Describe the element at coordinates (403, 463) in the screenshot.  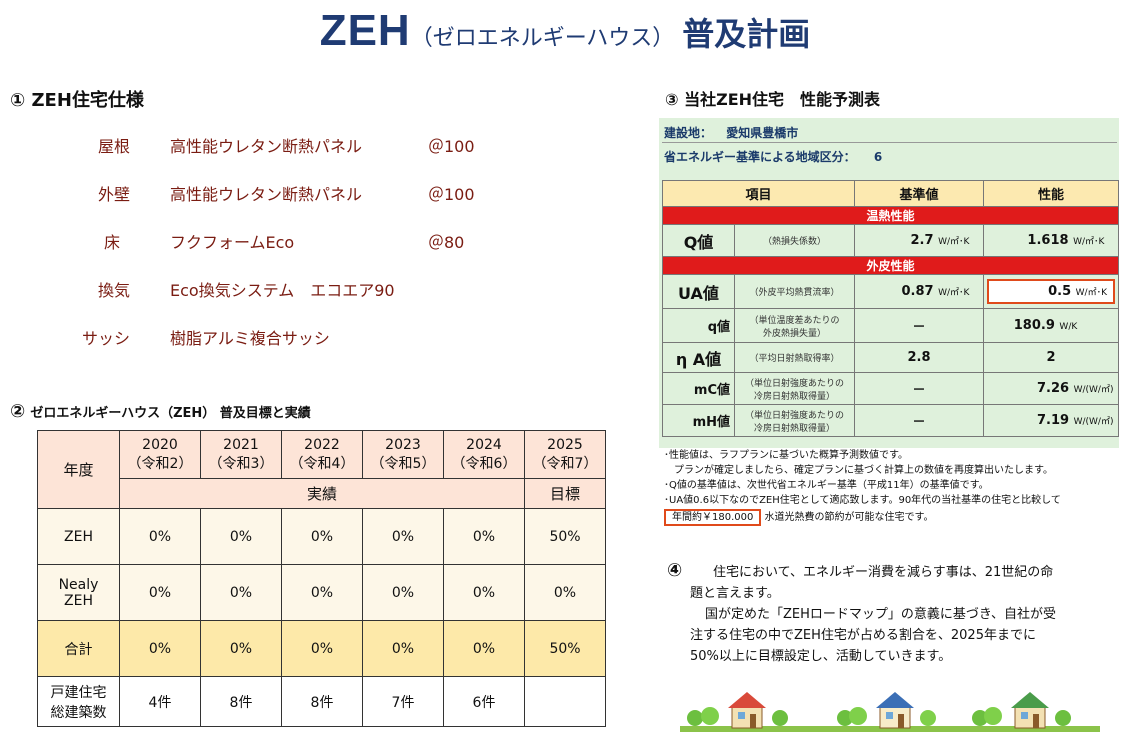
I see `era-value: （令和5）` at that location.